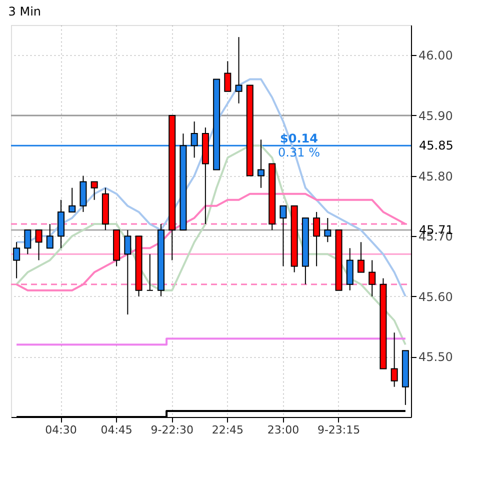 The height and width of the screenshot is (488, 487). What do you see at coordinates (61, 430) in the screenshot?
I see `x-tick-label: 04:30` at bounding box center [61, 430].